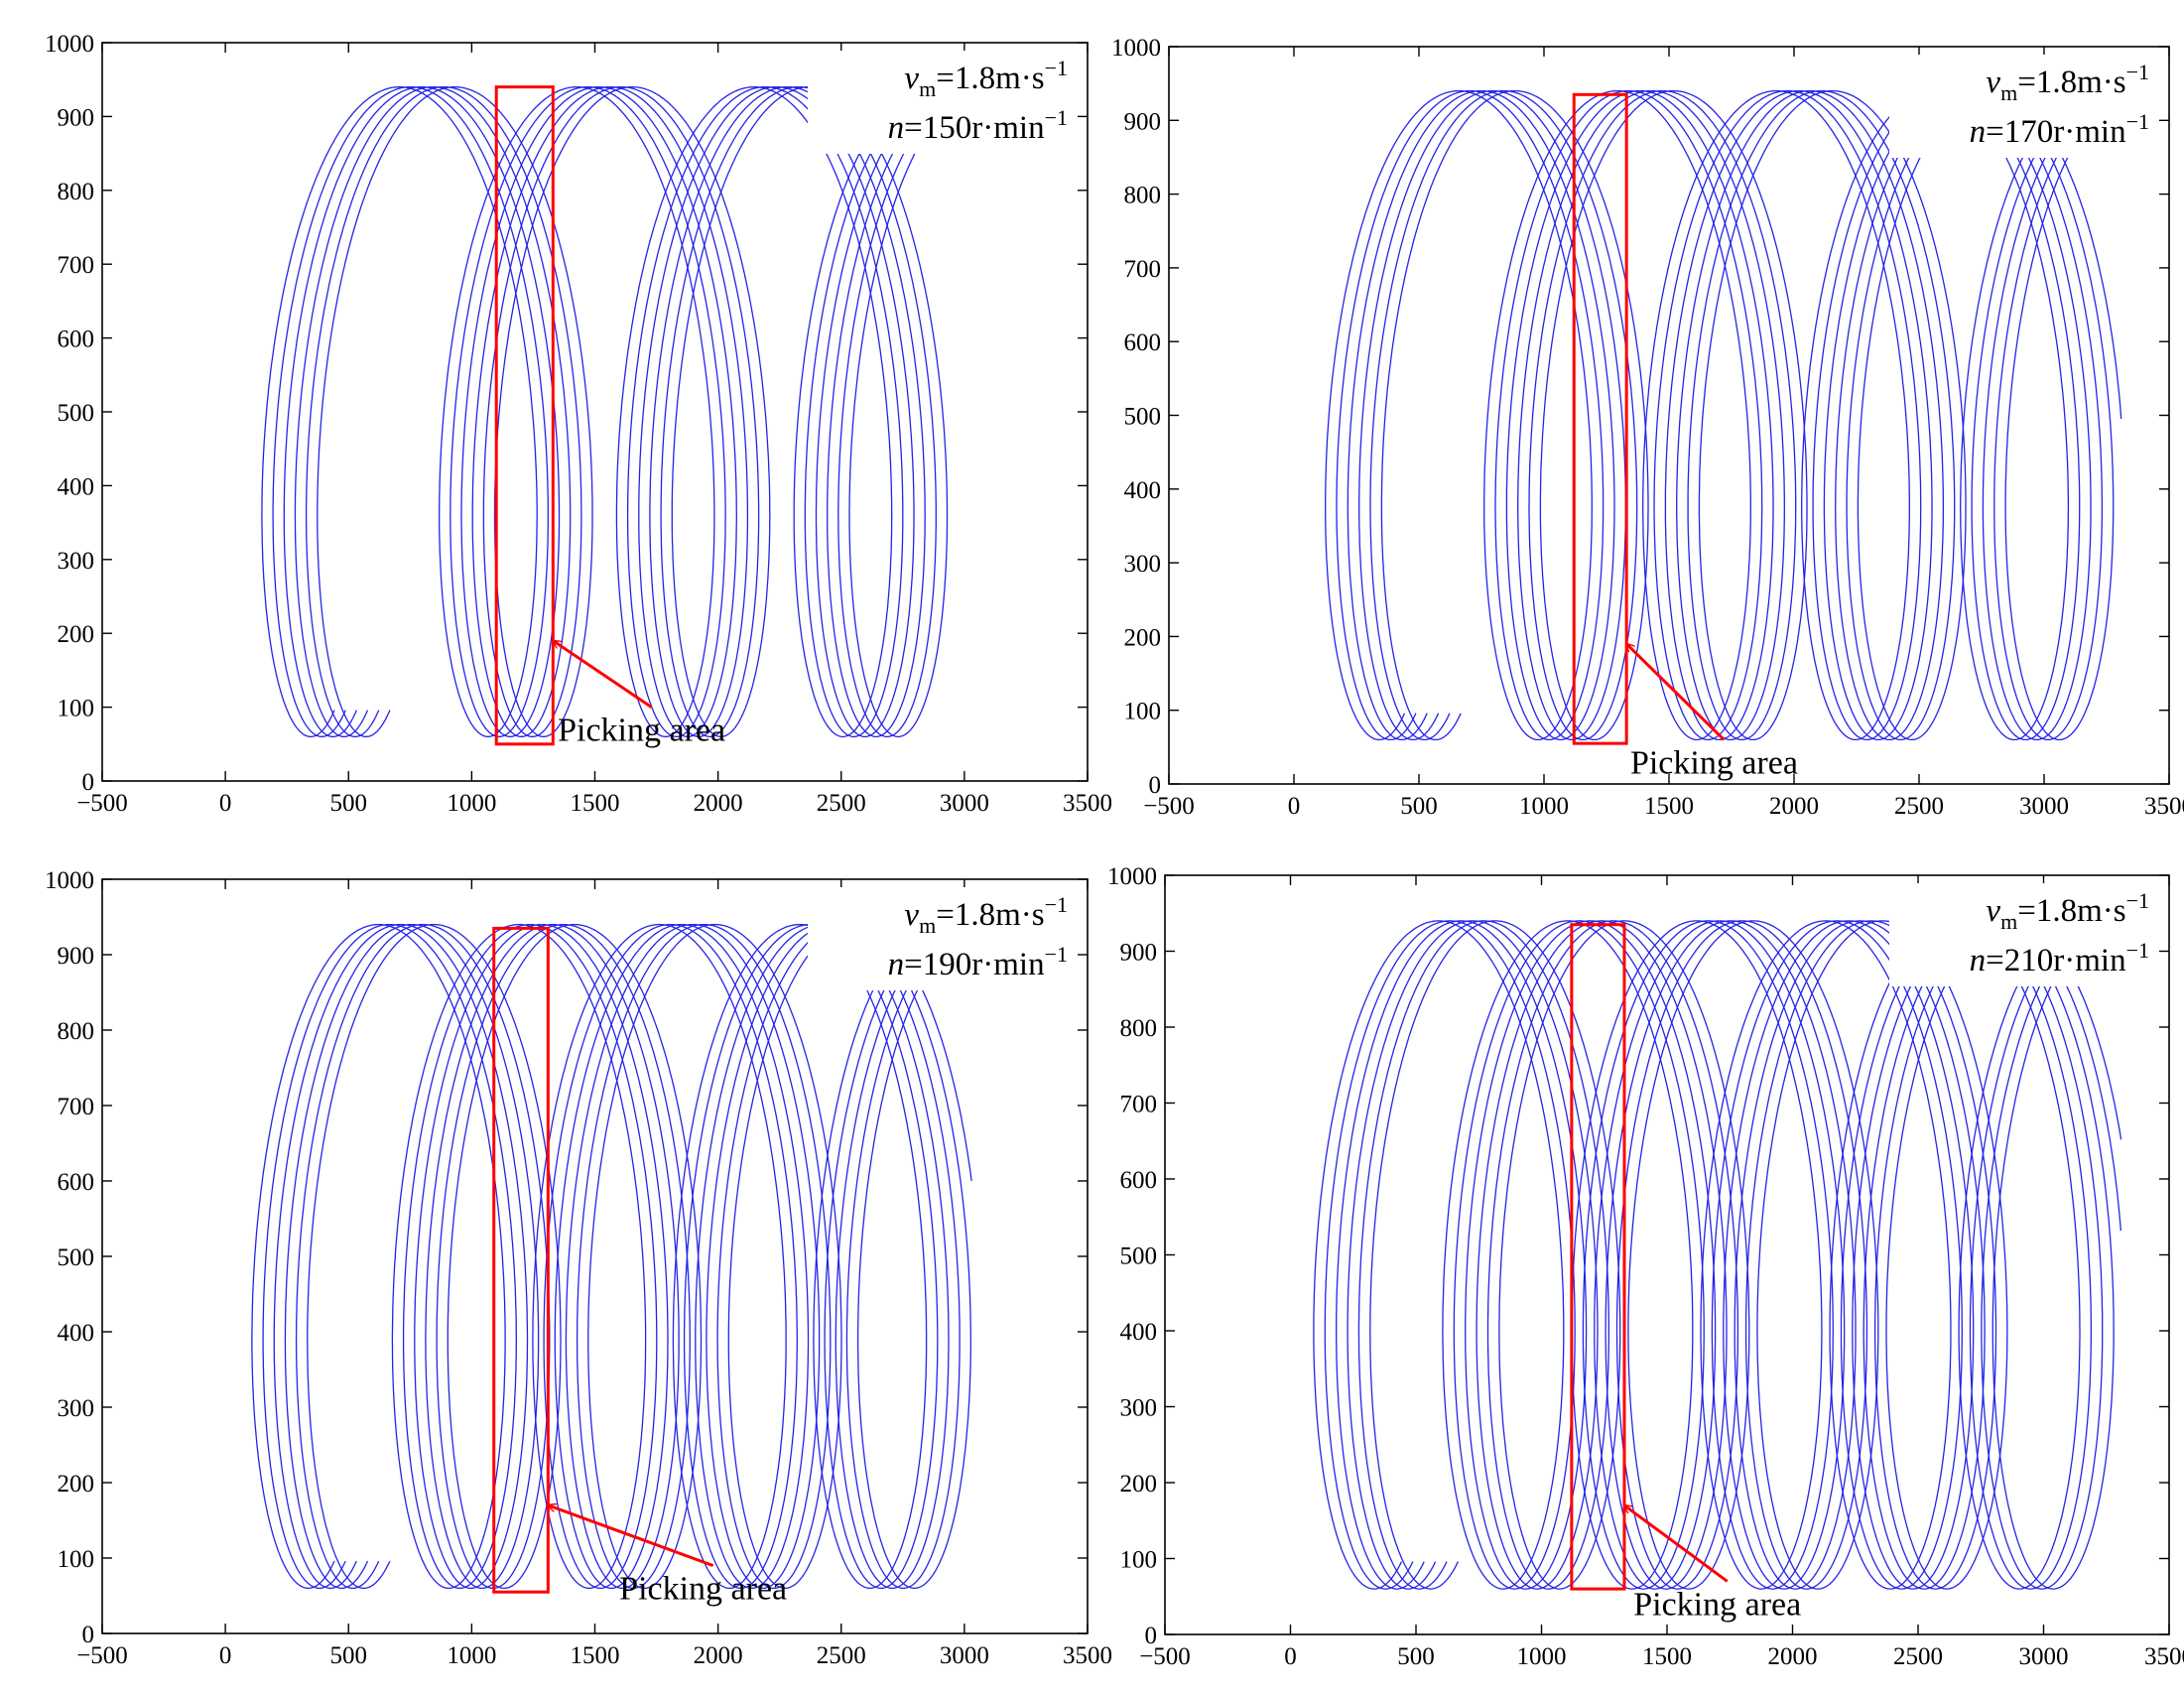  What do you see at coordinates (978, 962) in the screenshot?
I see `speed-label: n=190r·min−1` at bounding box center [978, 962].